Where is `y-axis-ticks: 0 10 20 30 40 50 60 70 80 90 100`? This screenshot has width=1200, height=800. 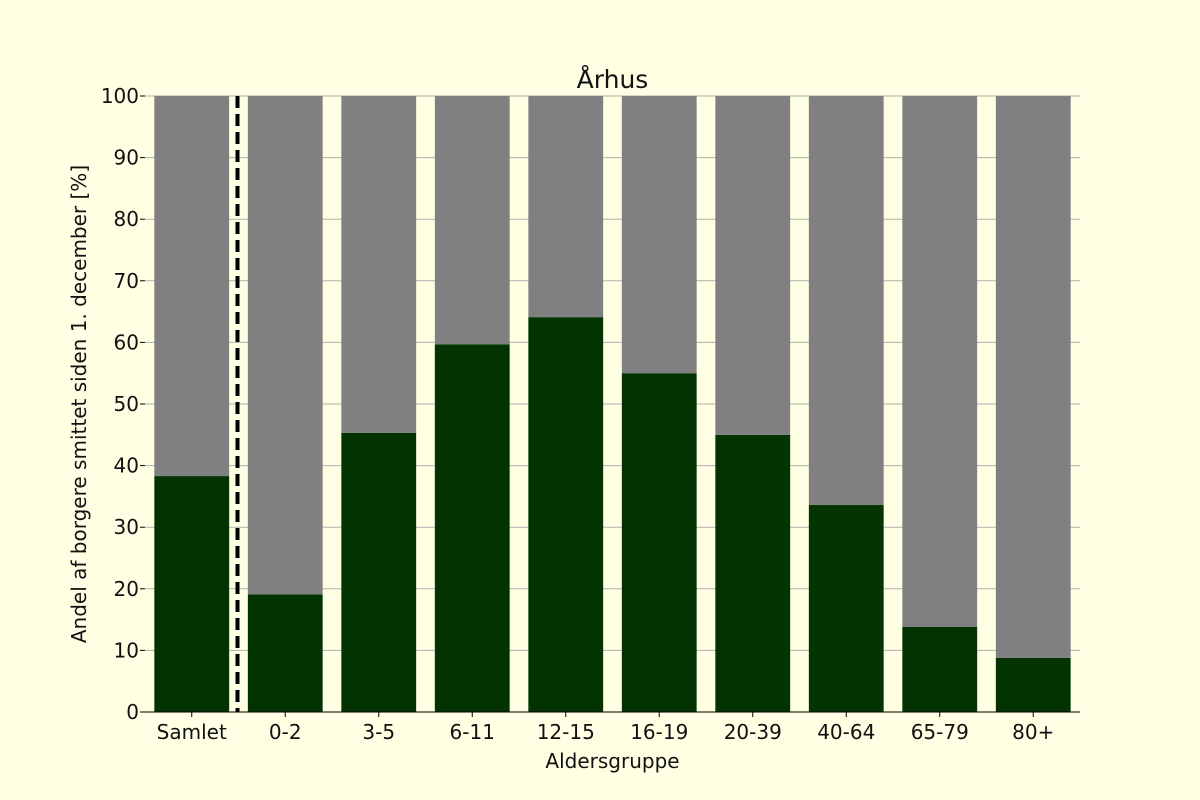
y-axis-ticks: 0 10 20 30 40 50 60 70 80 90 100 is located at coordinates (123, 404).